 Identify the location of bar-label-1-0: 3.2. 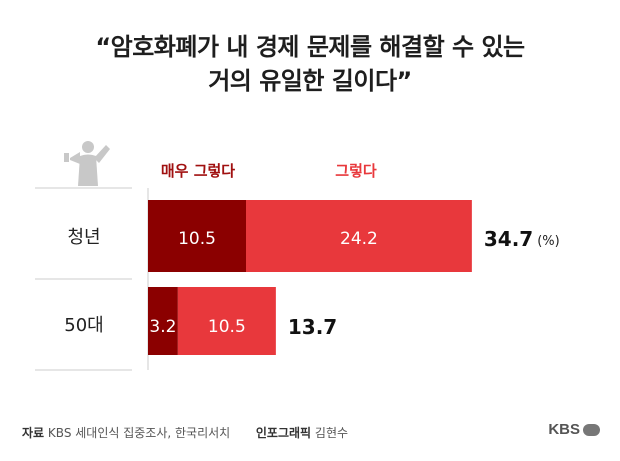
(162, 327).